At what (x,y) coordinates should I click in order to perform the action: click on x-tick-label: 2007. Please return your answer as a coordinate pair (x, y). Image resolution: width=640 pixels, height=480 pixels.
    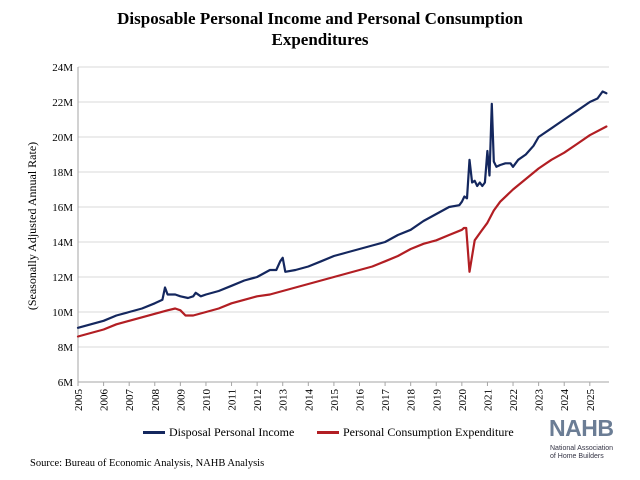
    Looking at the image, I should click on (130, 400).